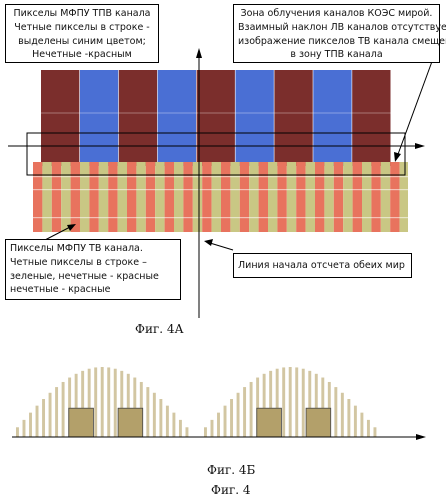  Describe the element at coordinates (231, 470) in the screenshot. I see `figure-4b-caption: Фиг. 4Б` at that location.